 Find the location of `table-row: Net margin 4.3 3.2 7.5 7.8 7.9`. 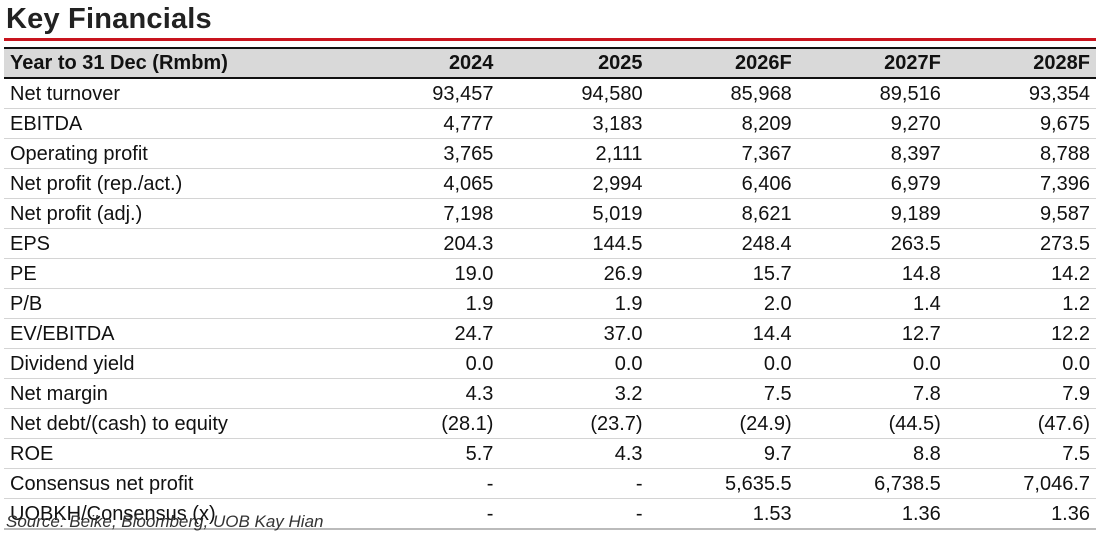

table-row: Net margin 4.3 3.2 7.5 7.8 7.9 is located at coordinates (550, 393).